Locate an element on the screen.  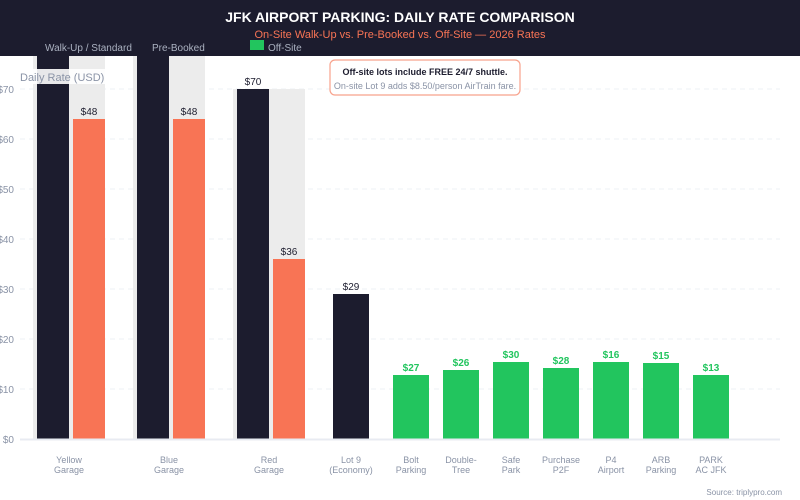
y-tick-label: $20 is located at coordinates (7, 340).